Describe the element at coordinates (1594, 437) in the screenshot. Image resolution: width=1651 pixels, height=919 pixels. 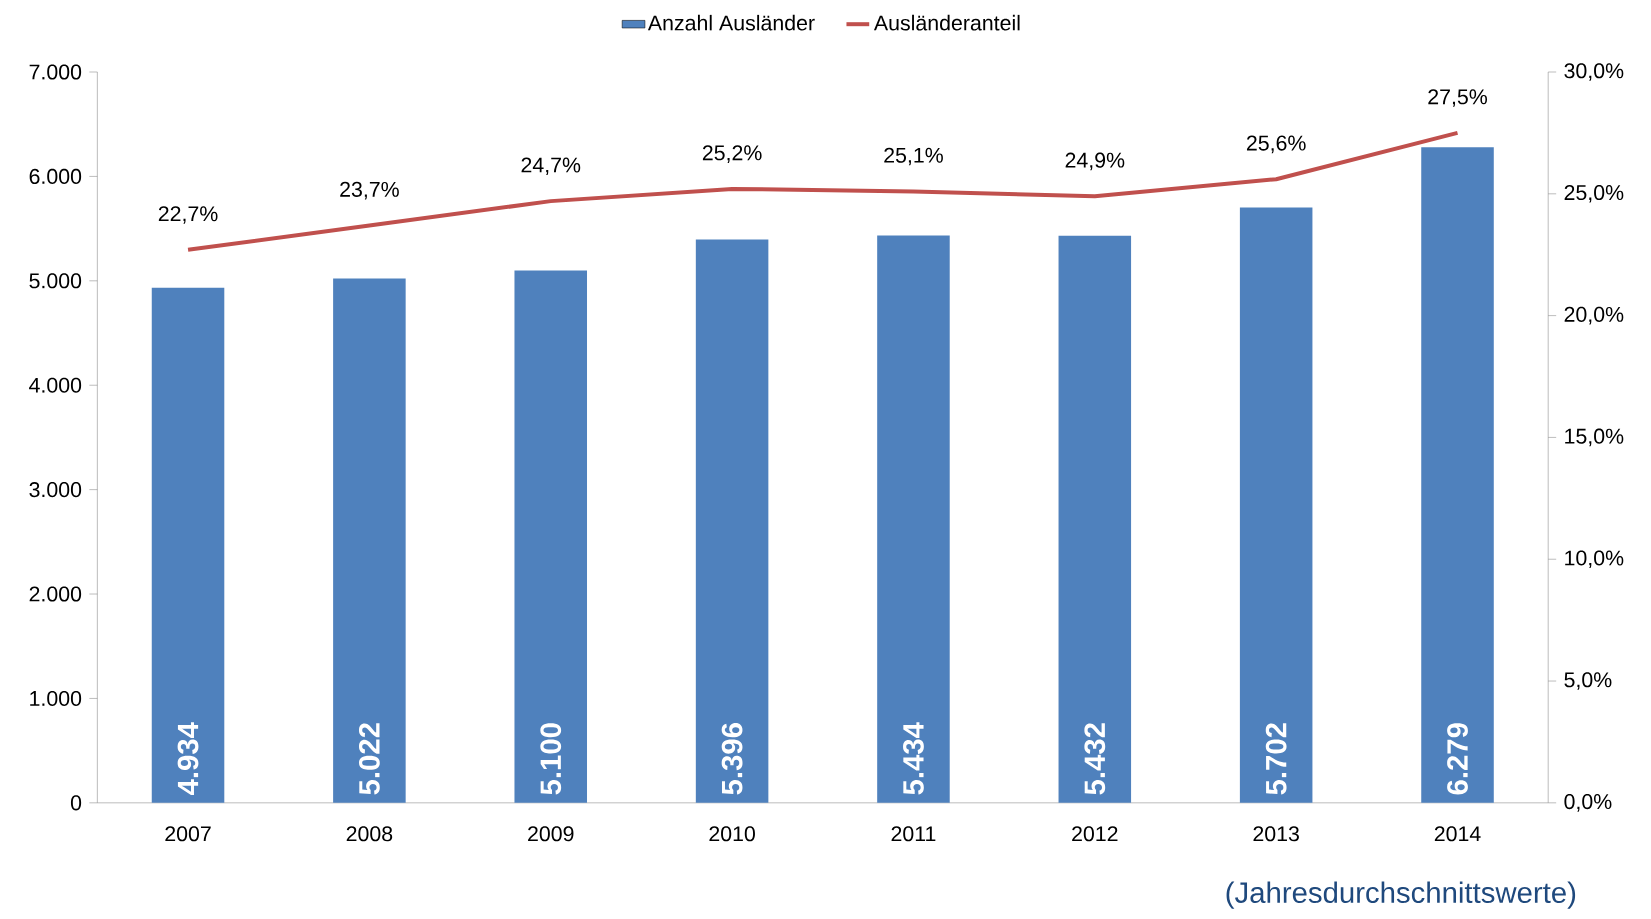
I see `y2-tick-label: 15,0%` at that location.